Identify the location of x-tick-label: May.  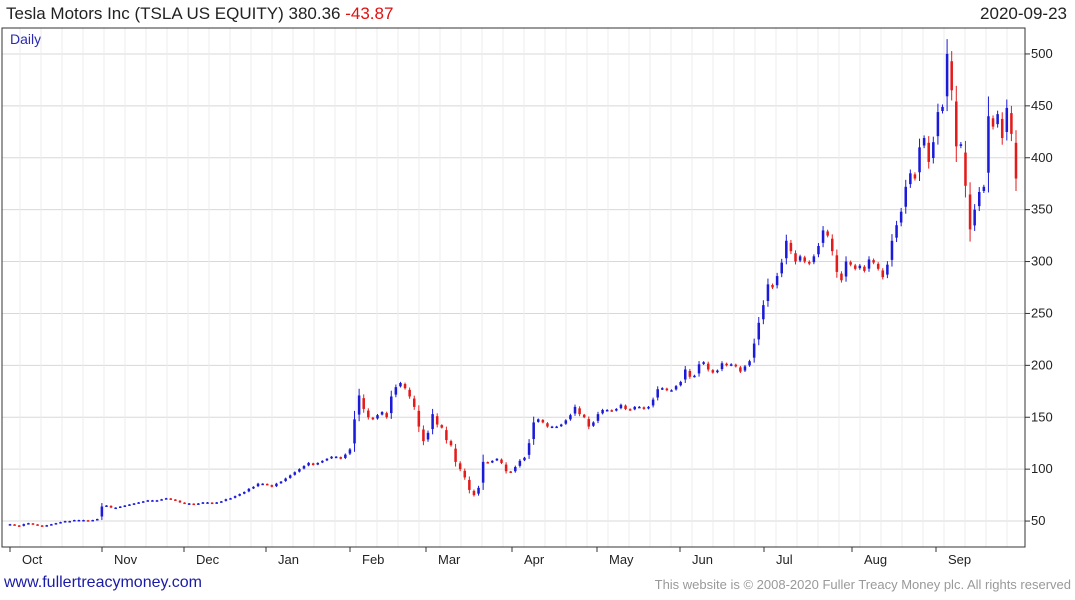
(621, 559).